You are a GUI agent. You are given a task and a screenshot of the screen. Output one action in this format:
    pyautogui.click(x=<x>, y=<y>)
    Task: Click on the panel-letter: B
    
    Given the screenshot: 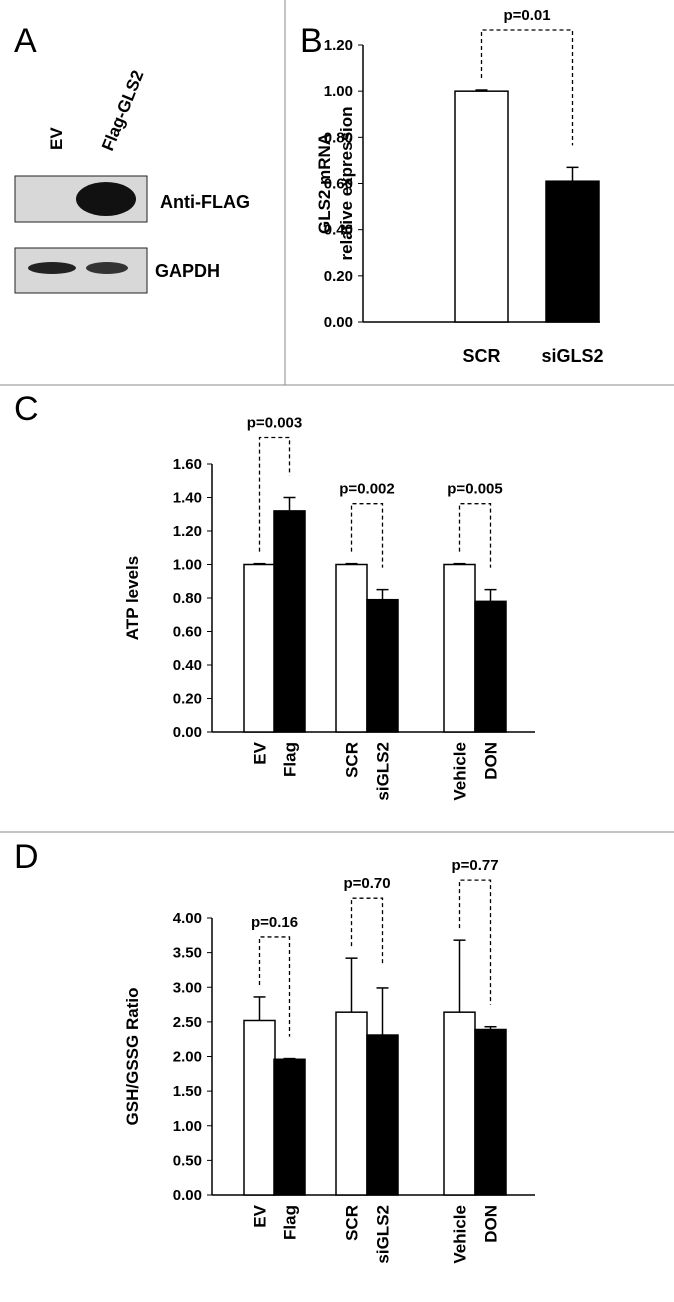 What is the action you would take?
    pyautogui.click(x=311, y=41)
    